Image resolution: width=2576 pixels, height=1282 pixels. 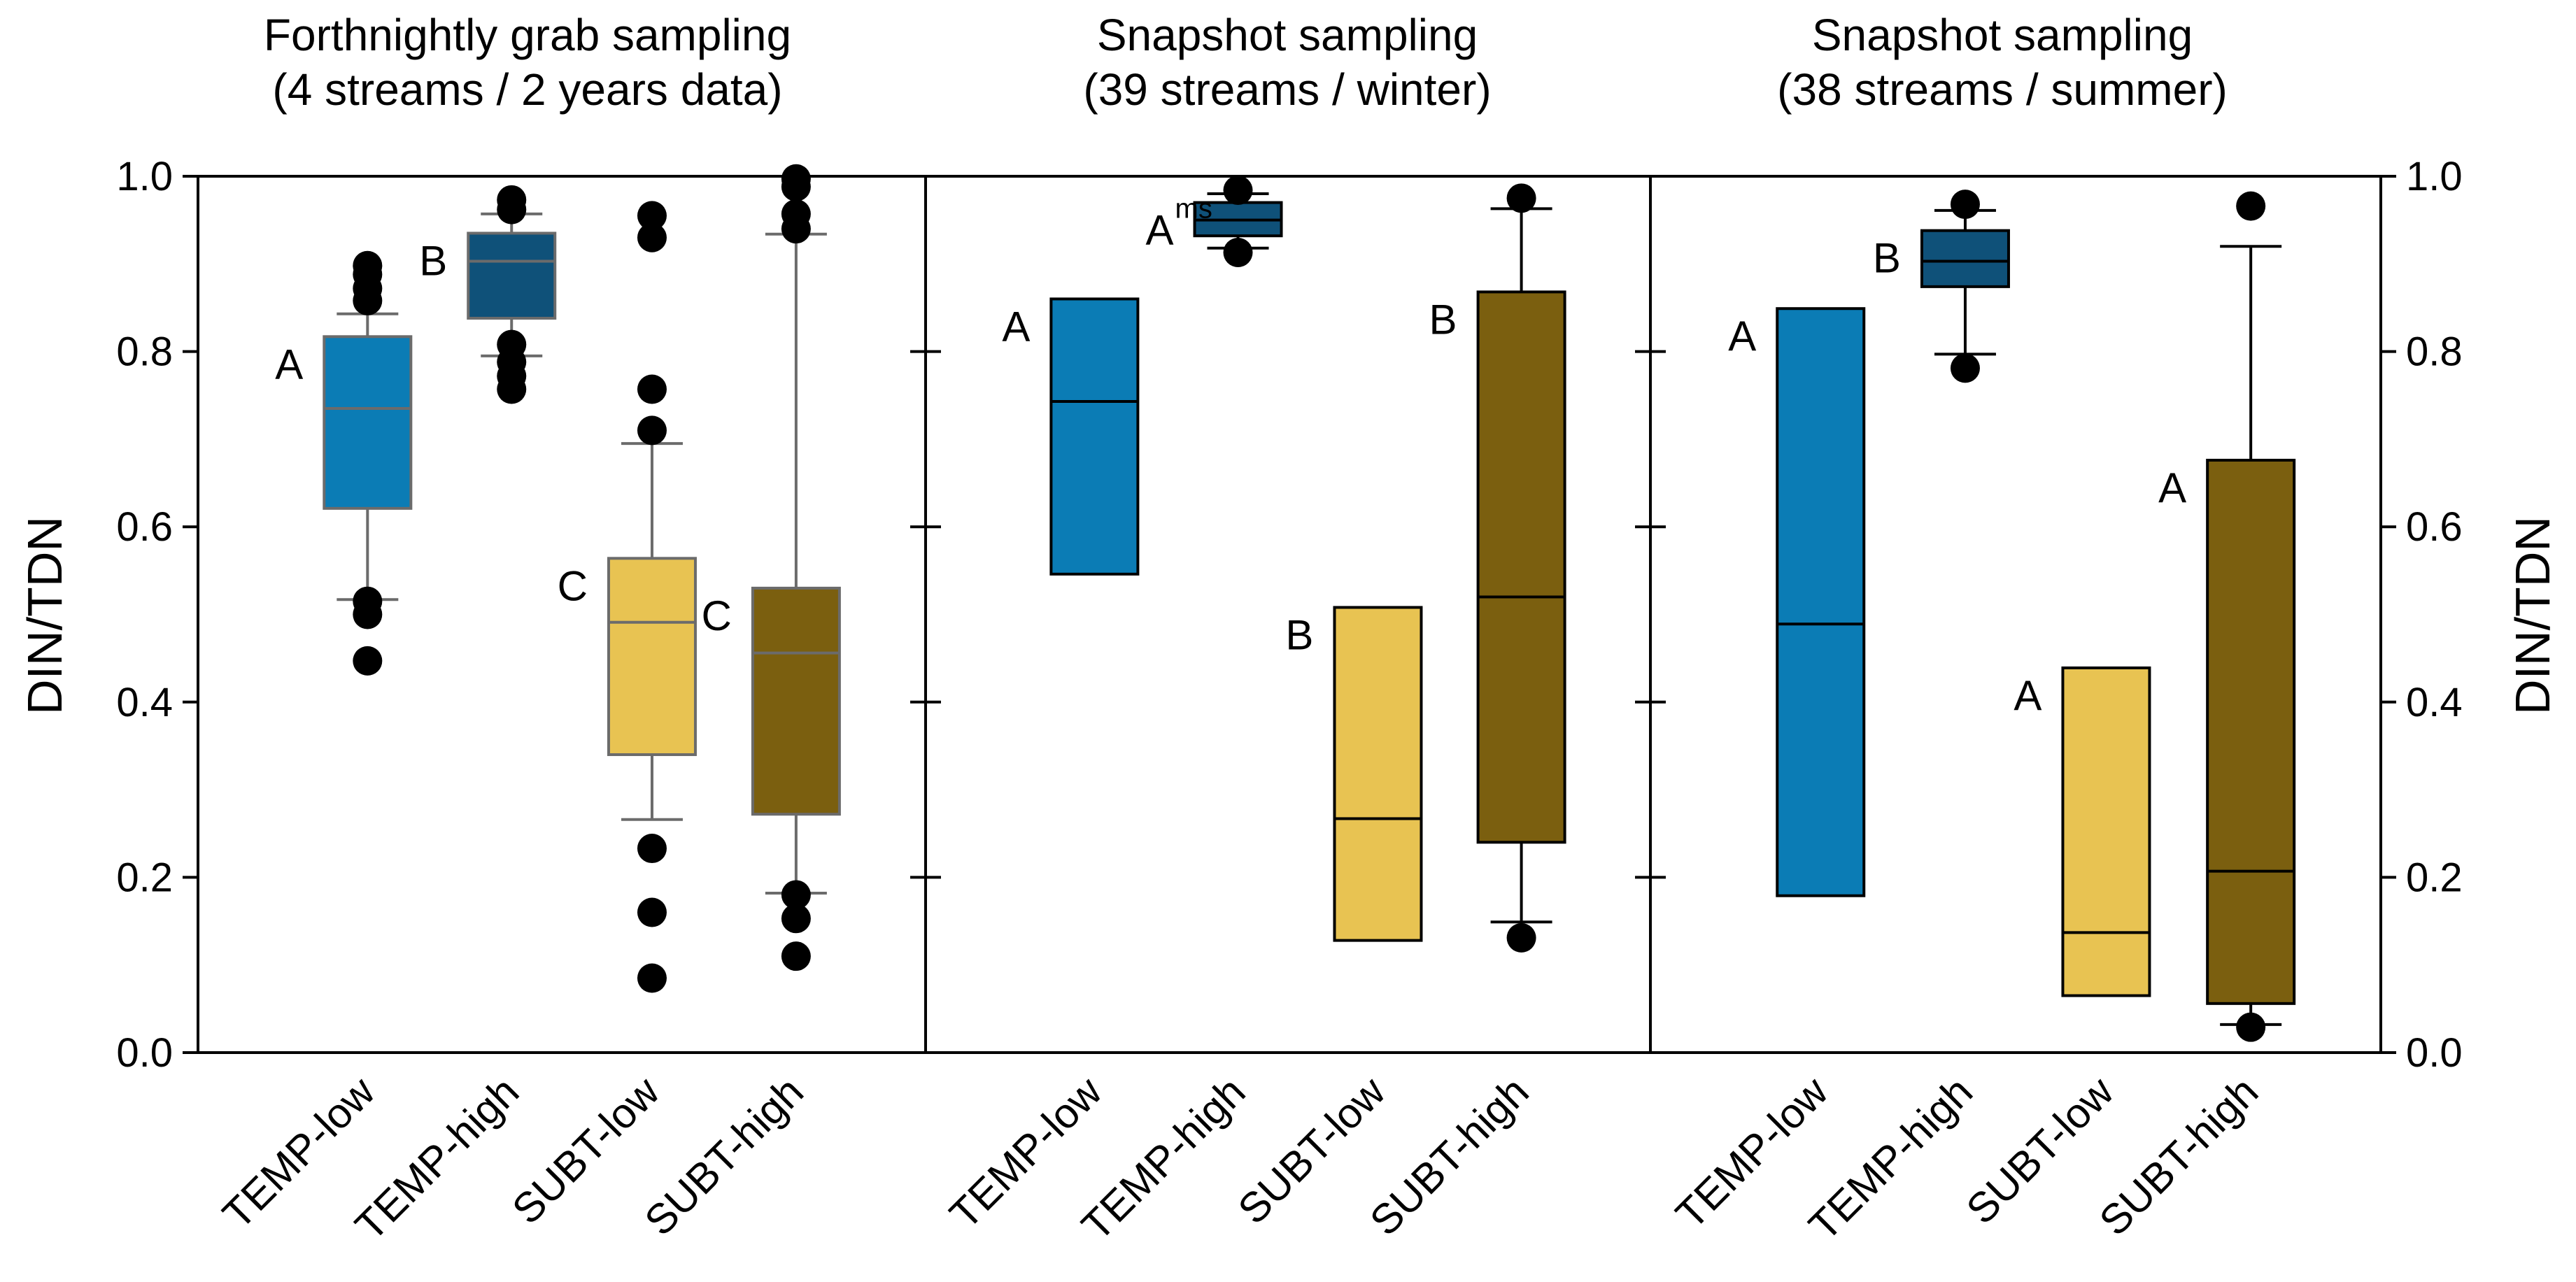 What do you see at coordinates (527, 35) in the screenshot?
I see `panel-1-title-line1: Forthnightly grab sampling` at bounding box center [527, 35].